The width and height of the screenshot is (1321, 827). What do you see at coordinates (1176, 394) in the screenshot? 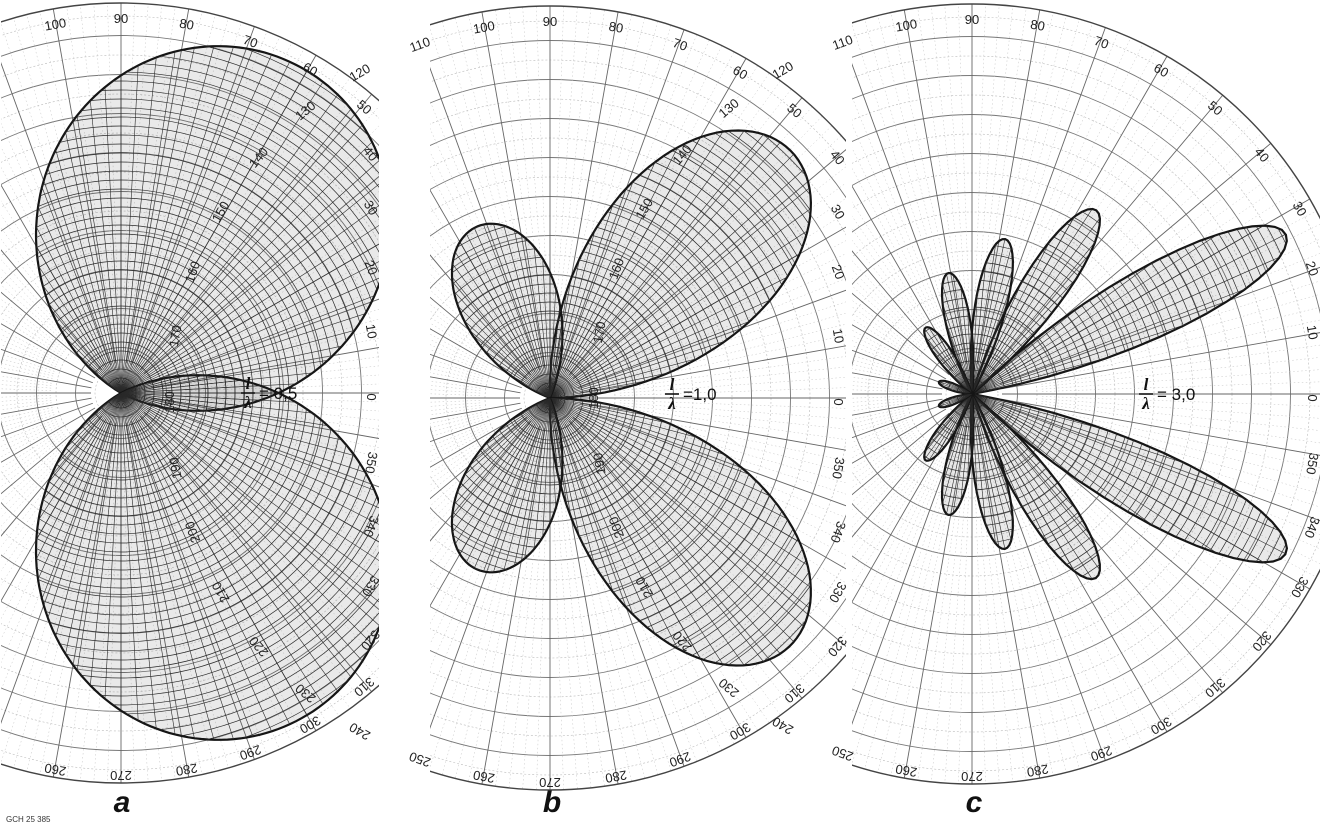
I see `ratio-value: = 3,0` at bounding box center [1176, 394].